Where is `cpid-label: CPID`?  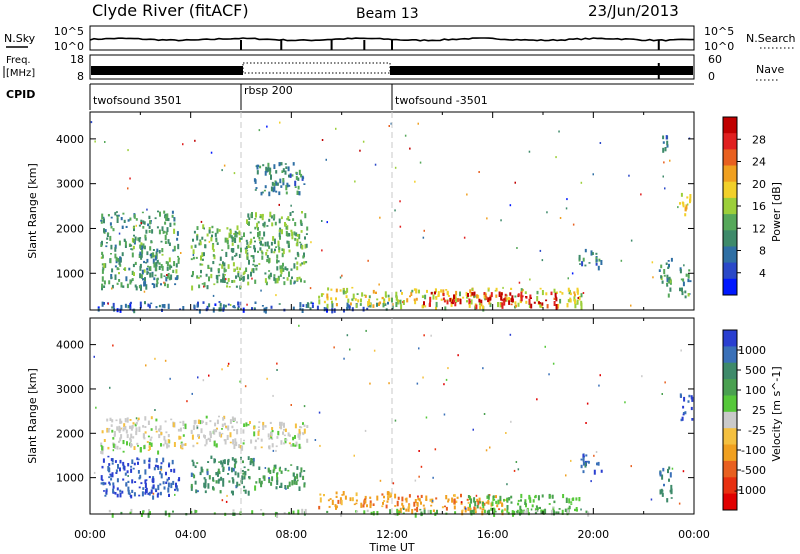
cpid-label: CPID is located at coordinates (20, 94).